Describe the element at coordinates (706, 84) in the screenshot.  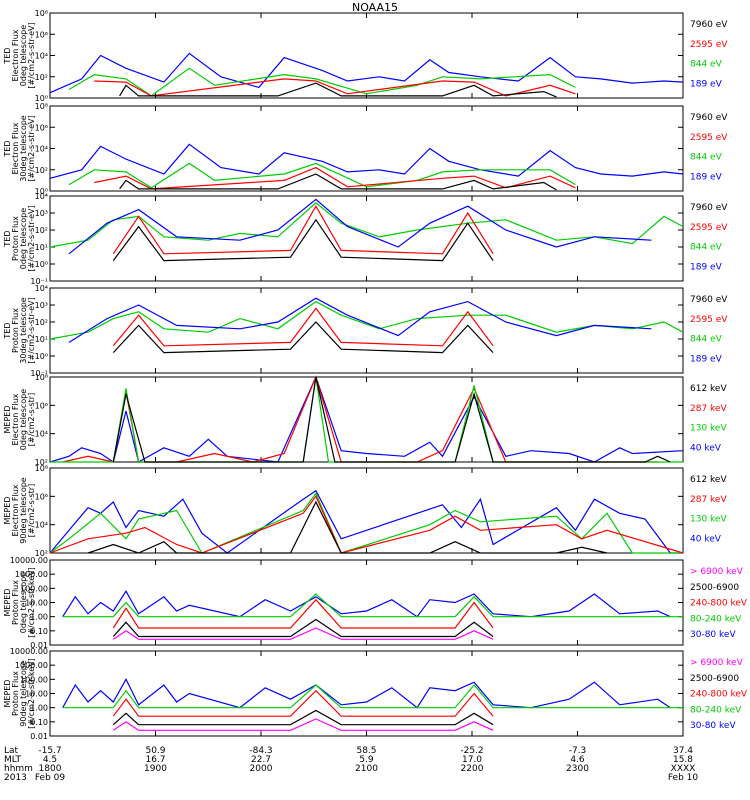
I see `panel-1-legend-label: 189 eV` at that location.